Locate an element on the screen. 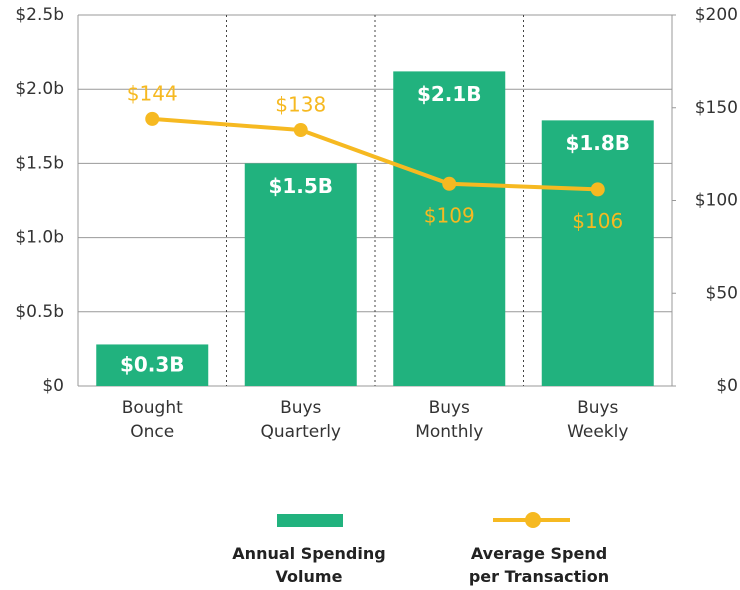 The height and width of the screenshot is (590, 740). legend-marker is located at coordinates (533, 520).